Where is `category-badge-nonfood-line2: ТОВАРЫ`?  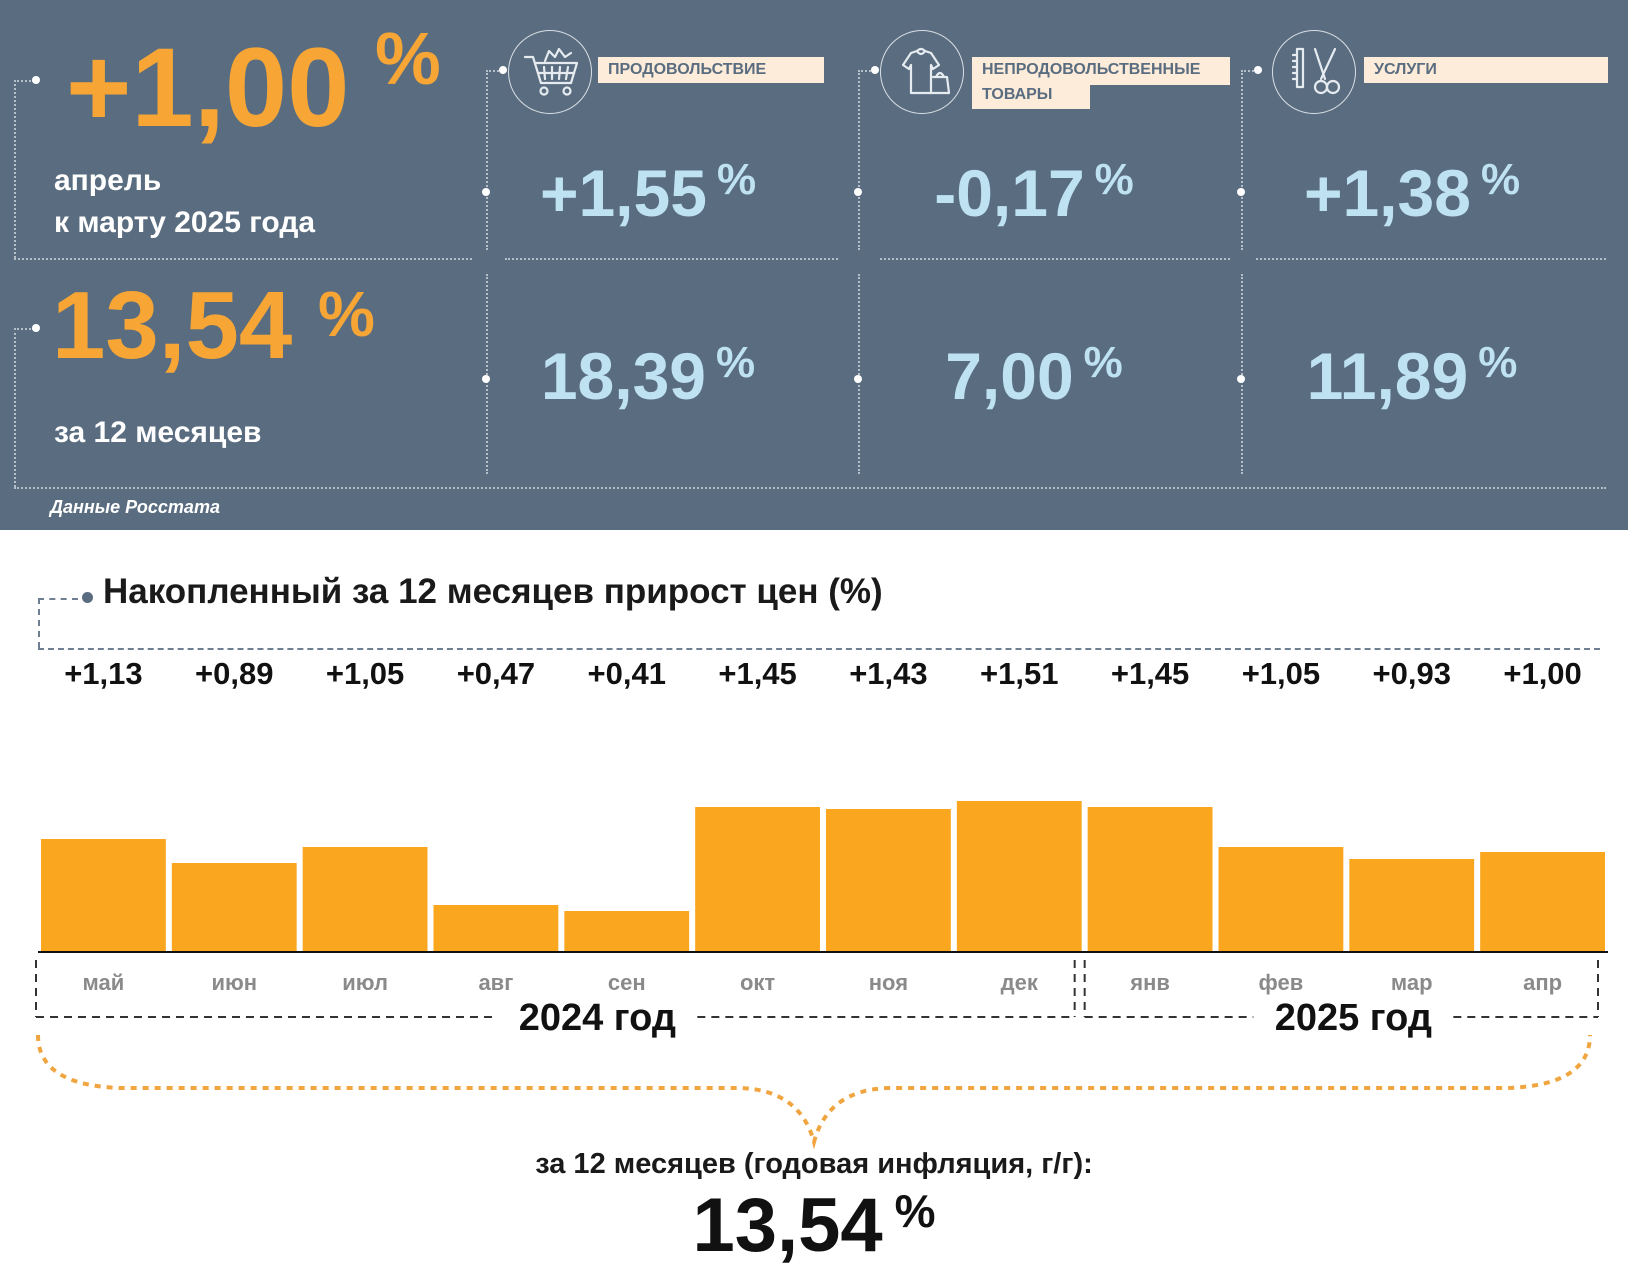 category-badge-nonfood-line2: ТОВАРЫ is located at coordinates (1017, 94).